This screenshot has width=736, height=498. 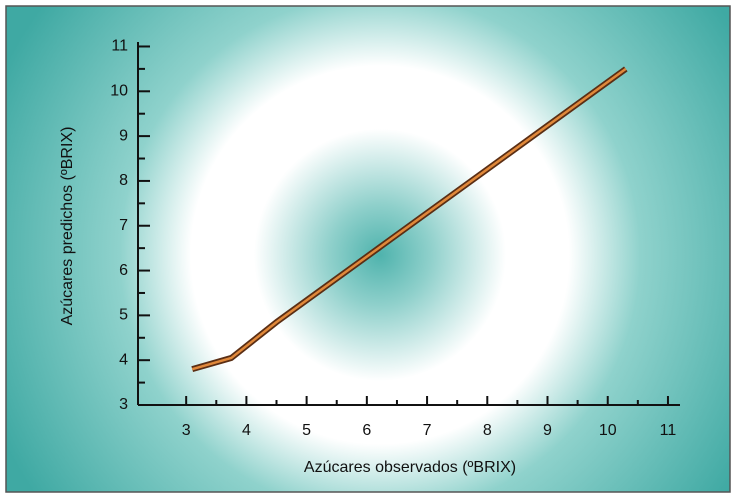 What do you see at coordinates (668, 430) in the screenshot?
I see `x-tick-label: 11` at bounding box center [668, 430].